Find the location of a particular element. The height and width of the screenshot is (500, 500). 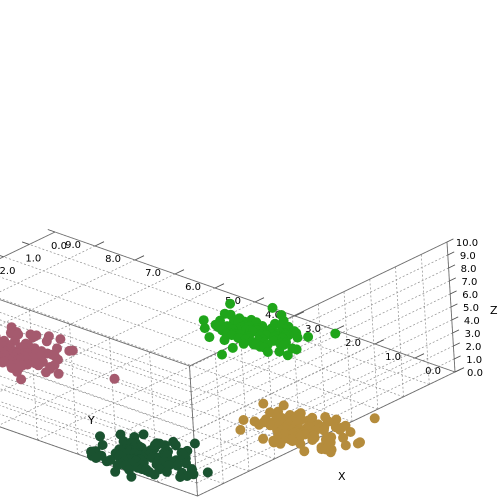

y-tick-label: 8.0 is located at coordinates (113, 259).